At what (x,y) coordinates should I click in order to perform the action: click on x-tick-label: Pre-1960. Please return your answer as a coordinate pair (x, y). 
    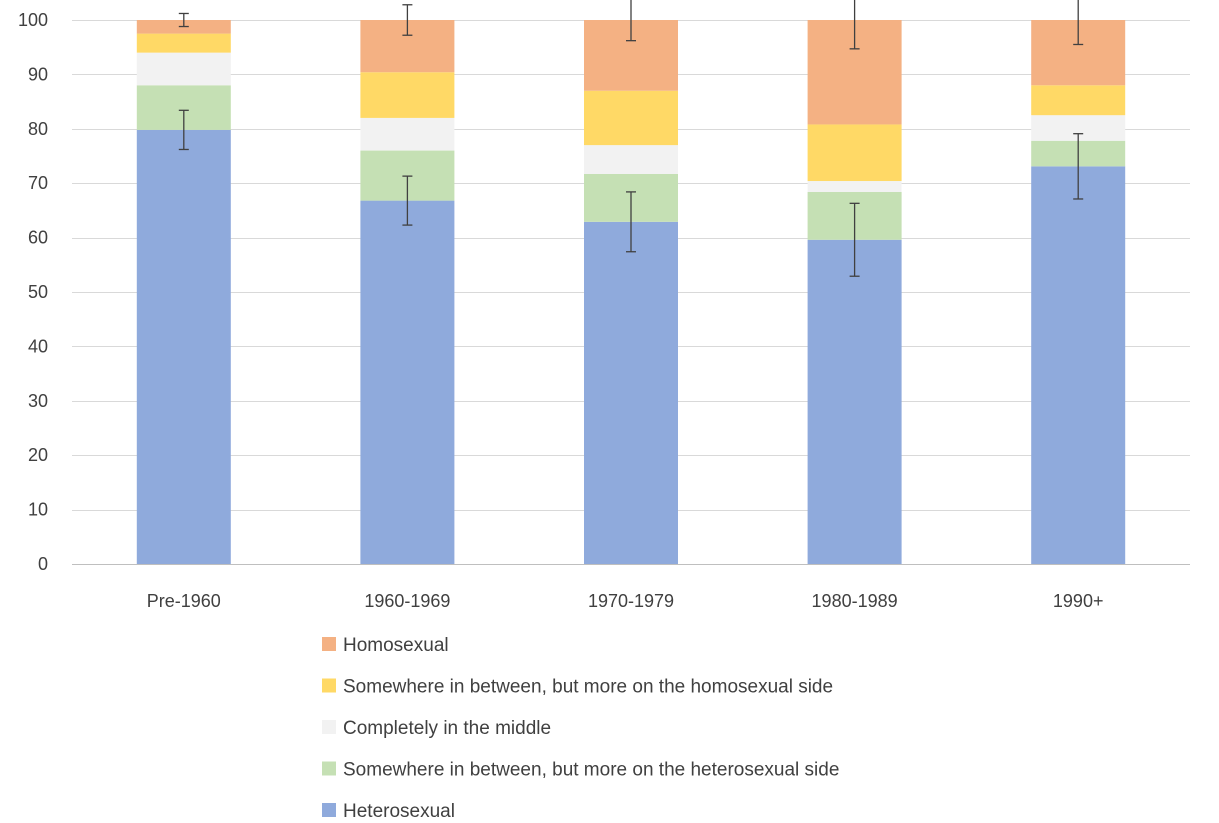
    Looking at the image, I should click on (184, 601).